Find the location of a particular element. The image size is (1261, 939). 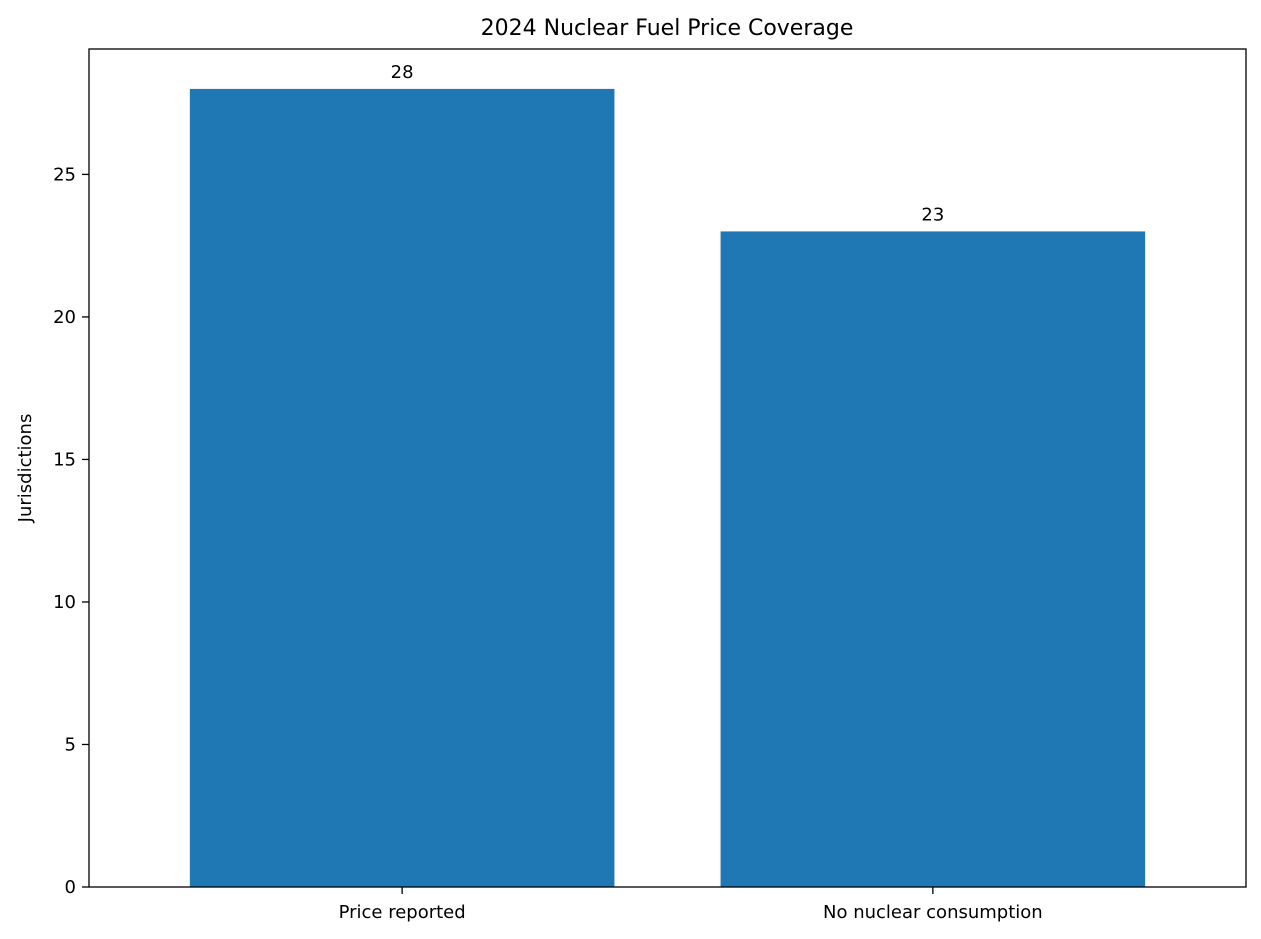

y-tick-label-1: 5 is located at coordinates (70, 744).